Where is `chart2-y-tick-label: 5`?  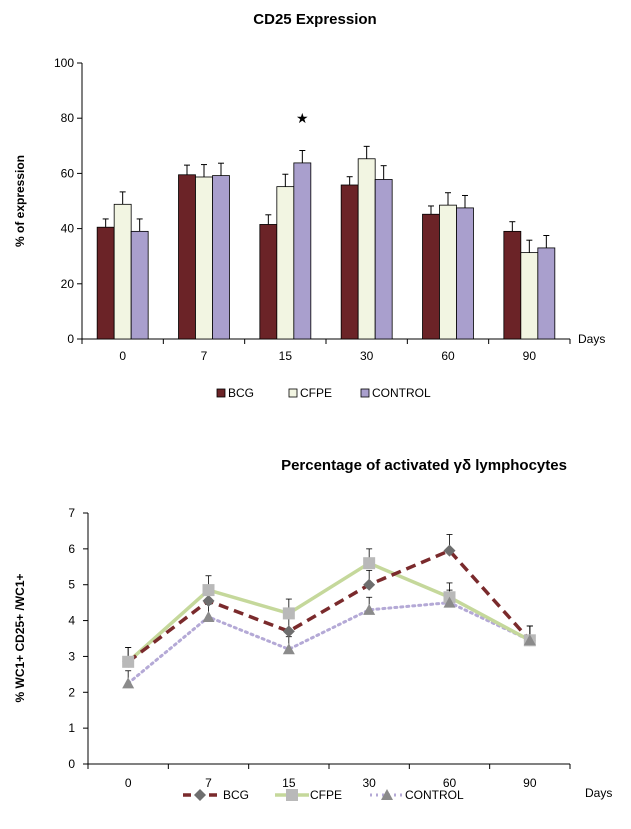
chart2-y-tick-label: 5 is located at coordinates (71, 585).